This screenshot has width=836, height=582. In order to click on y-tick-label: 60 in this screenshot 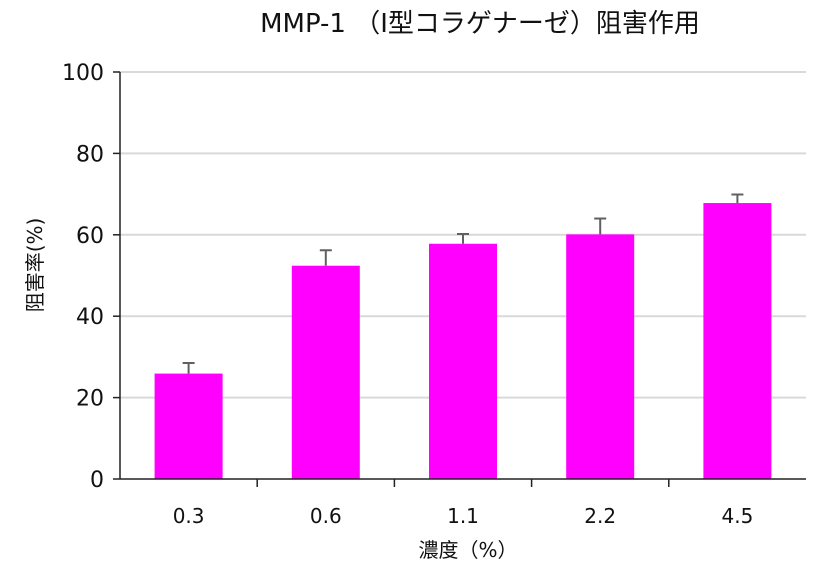, I will do `click(90, 236)`.